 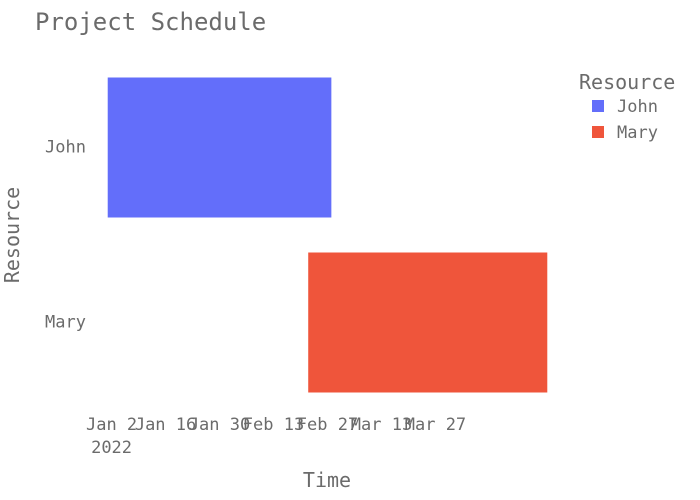 I want to click on x-tick-label: Feb 27, so click(x=327, y=425).